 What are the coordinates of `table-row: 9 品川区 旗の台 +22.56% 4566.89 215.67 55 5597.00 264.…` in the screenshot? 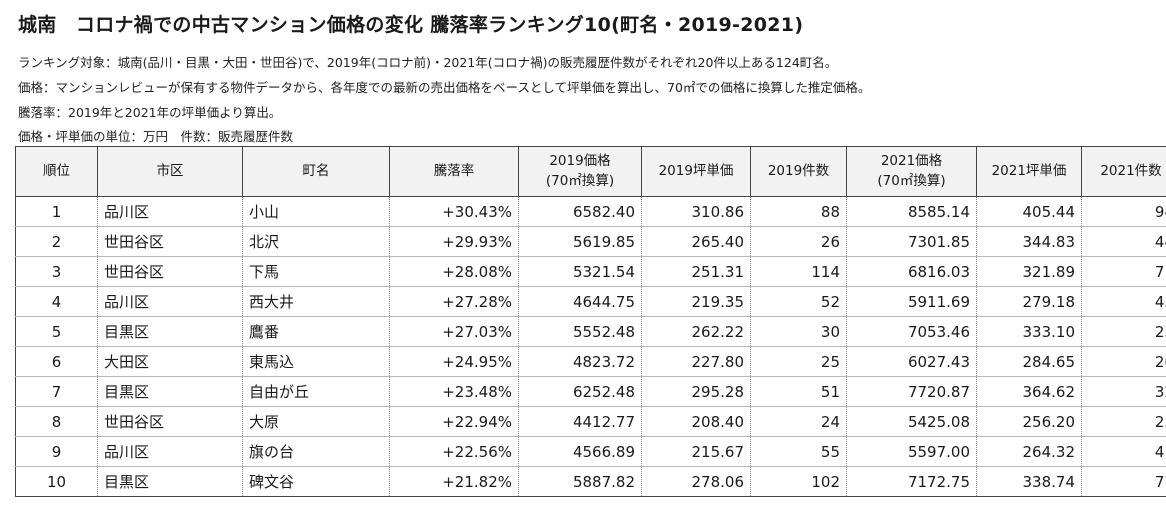 It's located at (590, 451).